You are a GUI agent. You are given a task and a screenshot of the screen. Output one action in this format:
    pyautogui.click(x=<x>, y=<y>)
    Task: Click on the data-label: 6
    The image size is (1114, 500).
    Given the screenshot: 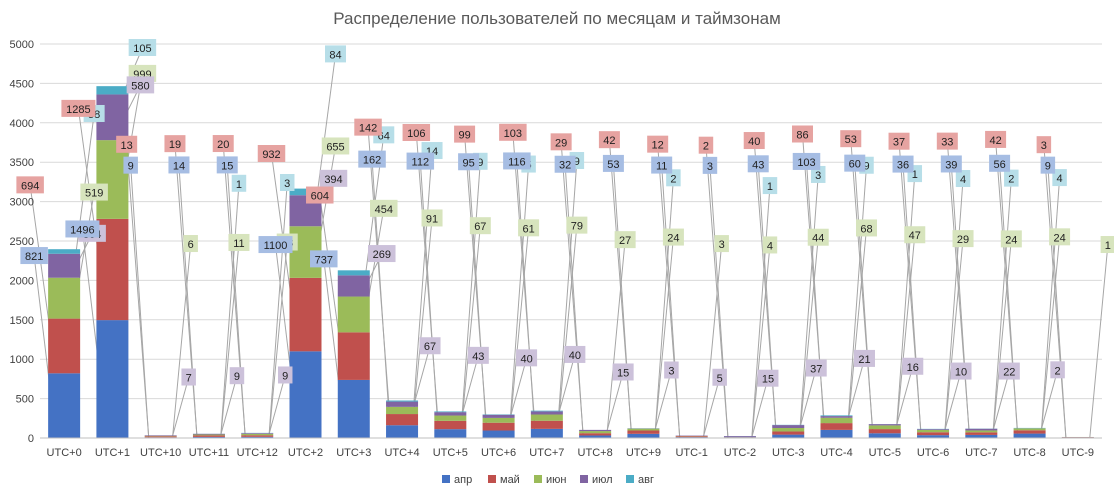 What is the action you would take?
    pyautogui.click(x=191, y=245)
    